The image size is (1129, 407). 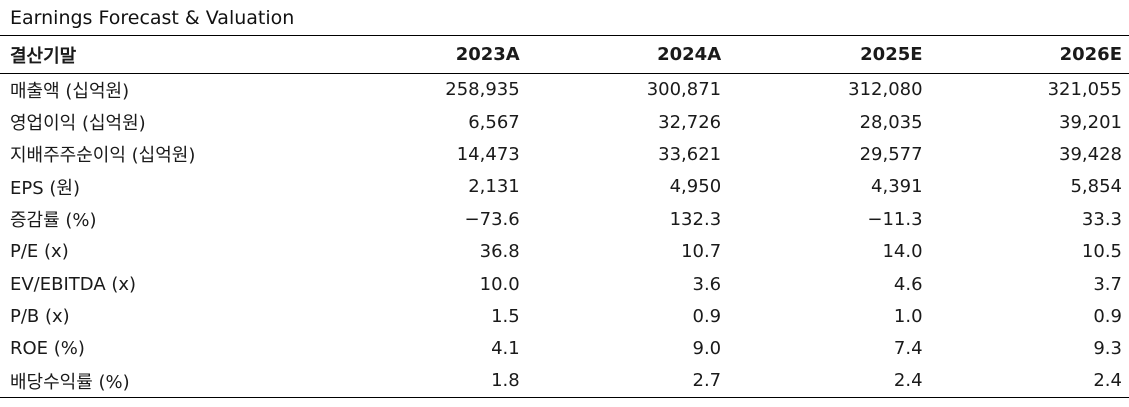 What do you see at coordinates (885, 90) in the screenshot?
I see `table-cell: 312,080` at bounding box center [885, 90].